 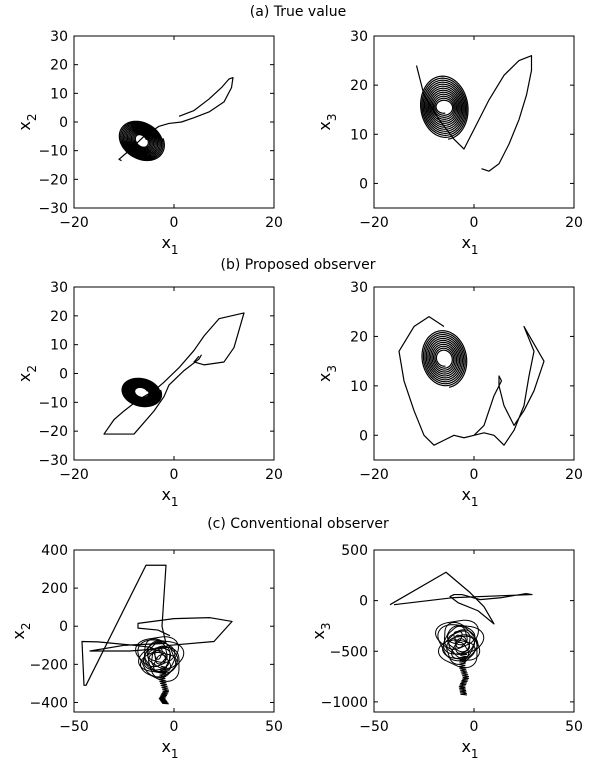 What do you see at coordinates (298, 524) in the screenshot?
I see `section-title-c: (c) Conventional observer` at bounding box center [298, 524].